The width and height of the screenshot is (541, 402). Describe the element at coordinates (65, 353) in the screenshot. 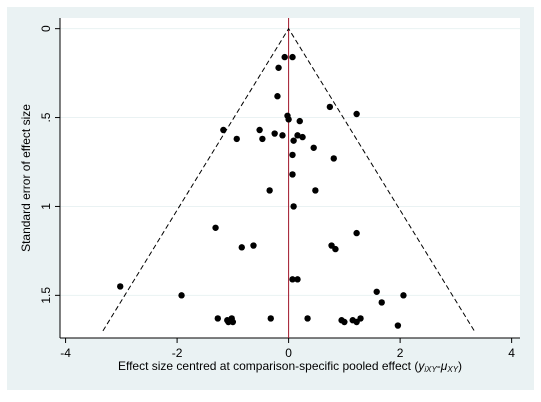

I see `x-tick-label: -4` at that location.